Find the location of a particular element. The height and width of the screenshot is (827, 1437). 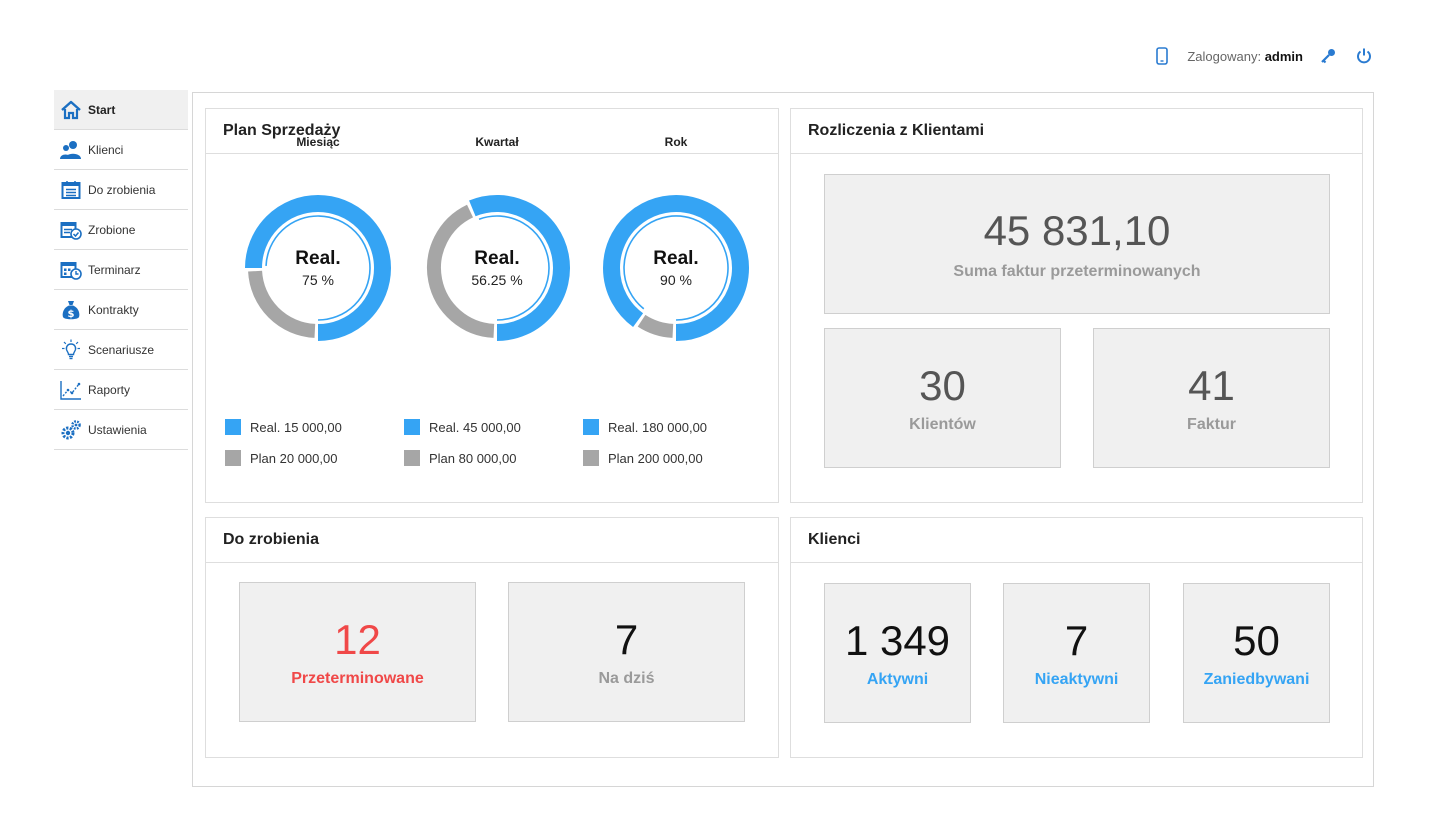

username: admin is located at coordinates (1283, 56).